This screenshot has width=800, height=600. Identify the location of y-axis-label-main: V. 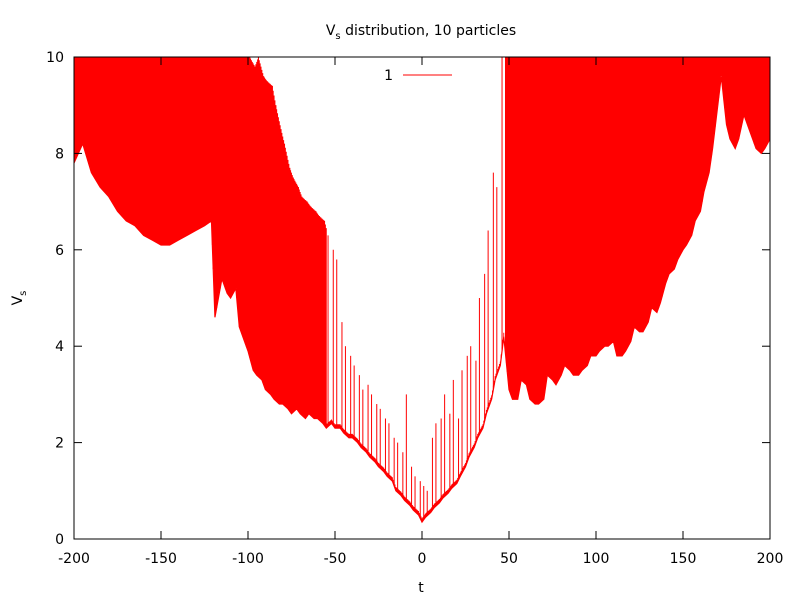
(18, 300).